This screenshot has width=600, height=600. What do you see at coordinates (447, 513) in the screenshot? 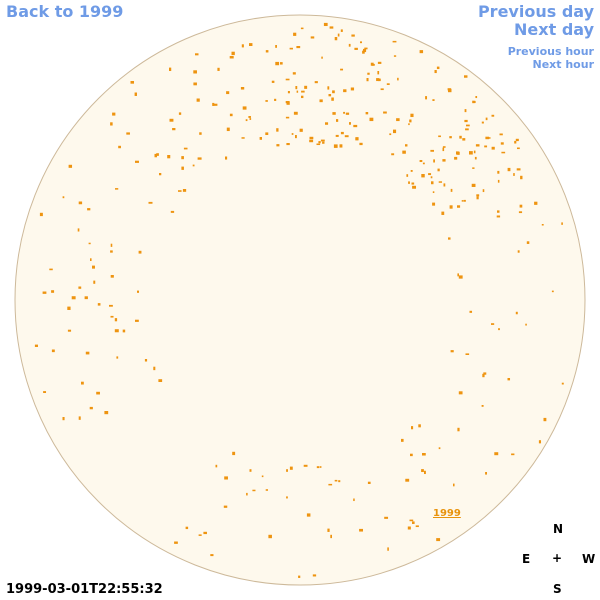
I see `region-label: 1999` at bounding box center [447, 513].